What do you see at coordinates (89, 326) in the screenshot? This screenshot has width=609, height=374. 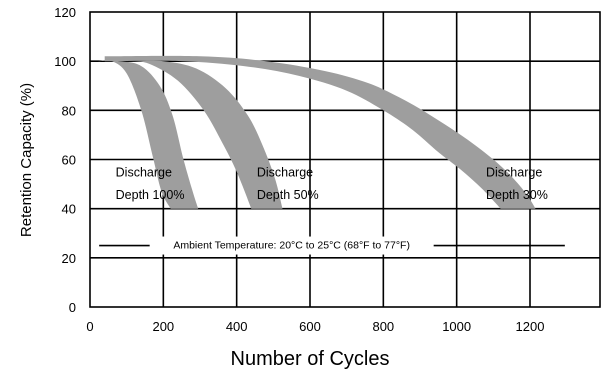 I see `x-tick-label: 0` at bounding box center [89, 326].